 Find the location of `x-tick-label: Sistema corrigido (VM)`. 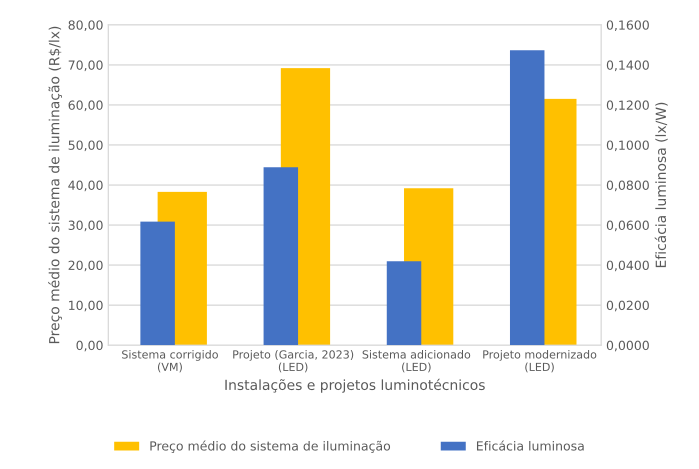

x-tick-label: Sistema corrigido (VM) is located at coordinates (170, 361).